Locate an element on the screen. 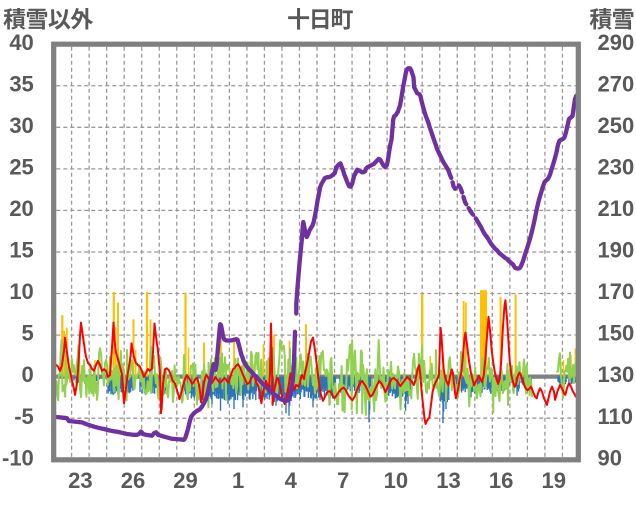 Image resolution: width=636 pixels, height=506 pixels. svg-text: 35 is located at coordinates (21, 83).